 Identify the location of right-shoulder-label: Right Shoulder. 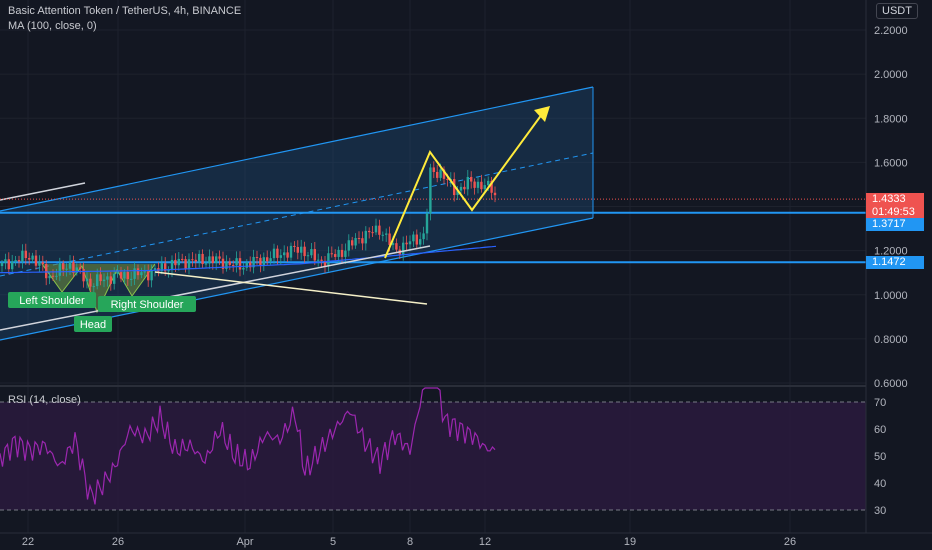
(147, 305).